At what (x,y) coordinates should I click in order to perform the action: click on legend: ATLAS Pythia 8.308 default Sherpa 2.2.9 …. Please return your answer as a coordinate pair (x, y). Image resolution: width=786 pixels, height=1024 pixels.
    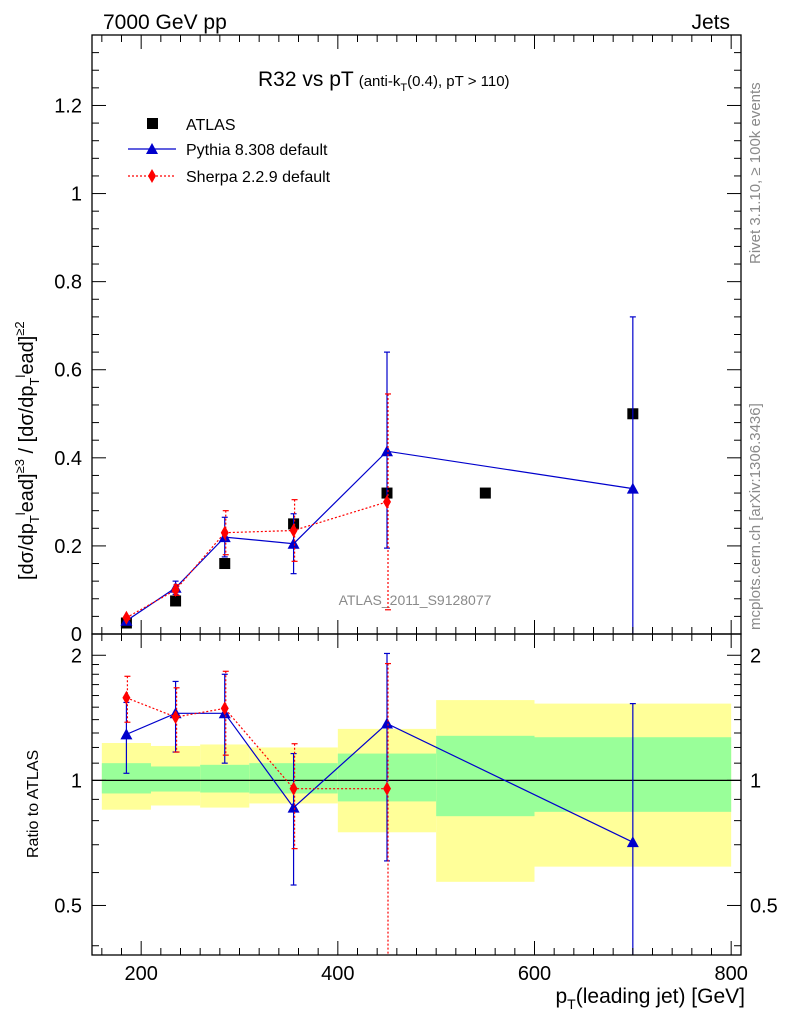
    Looking at the image, I should click on (229, 151).